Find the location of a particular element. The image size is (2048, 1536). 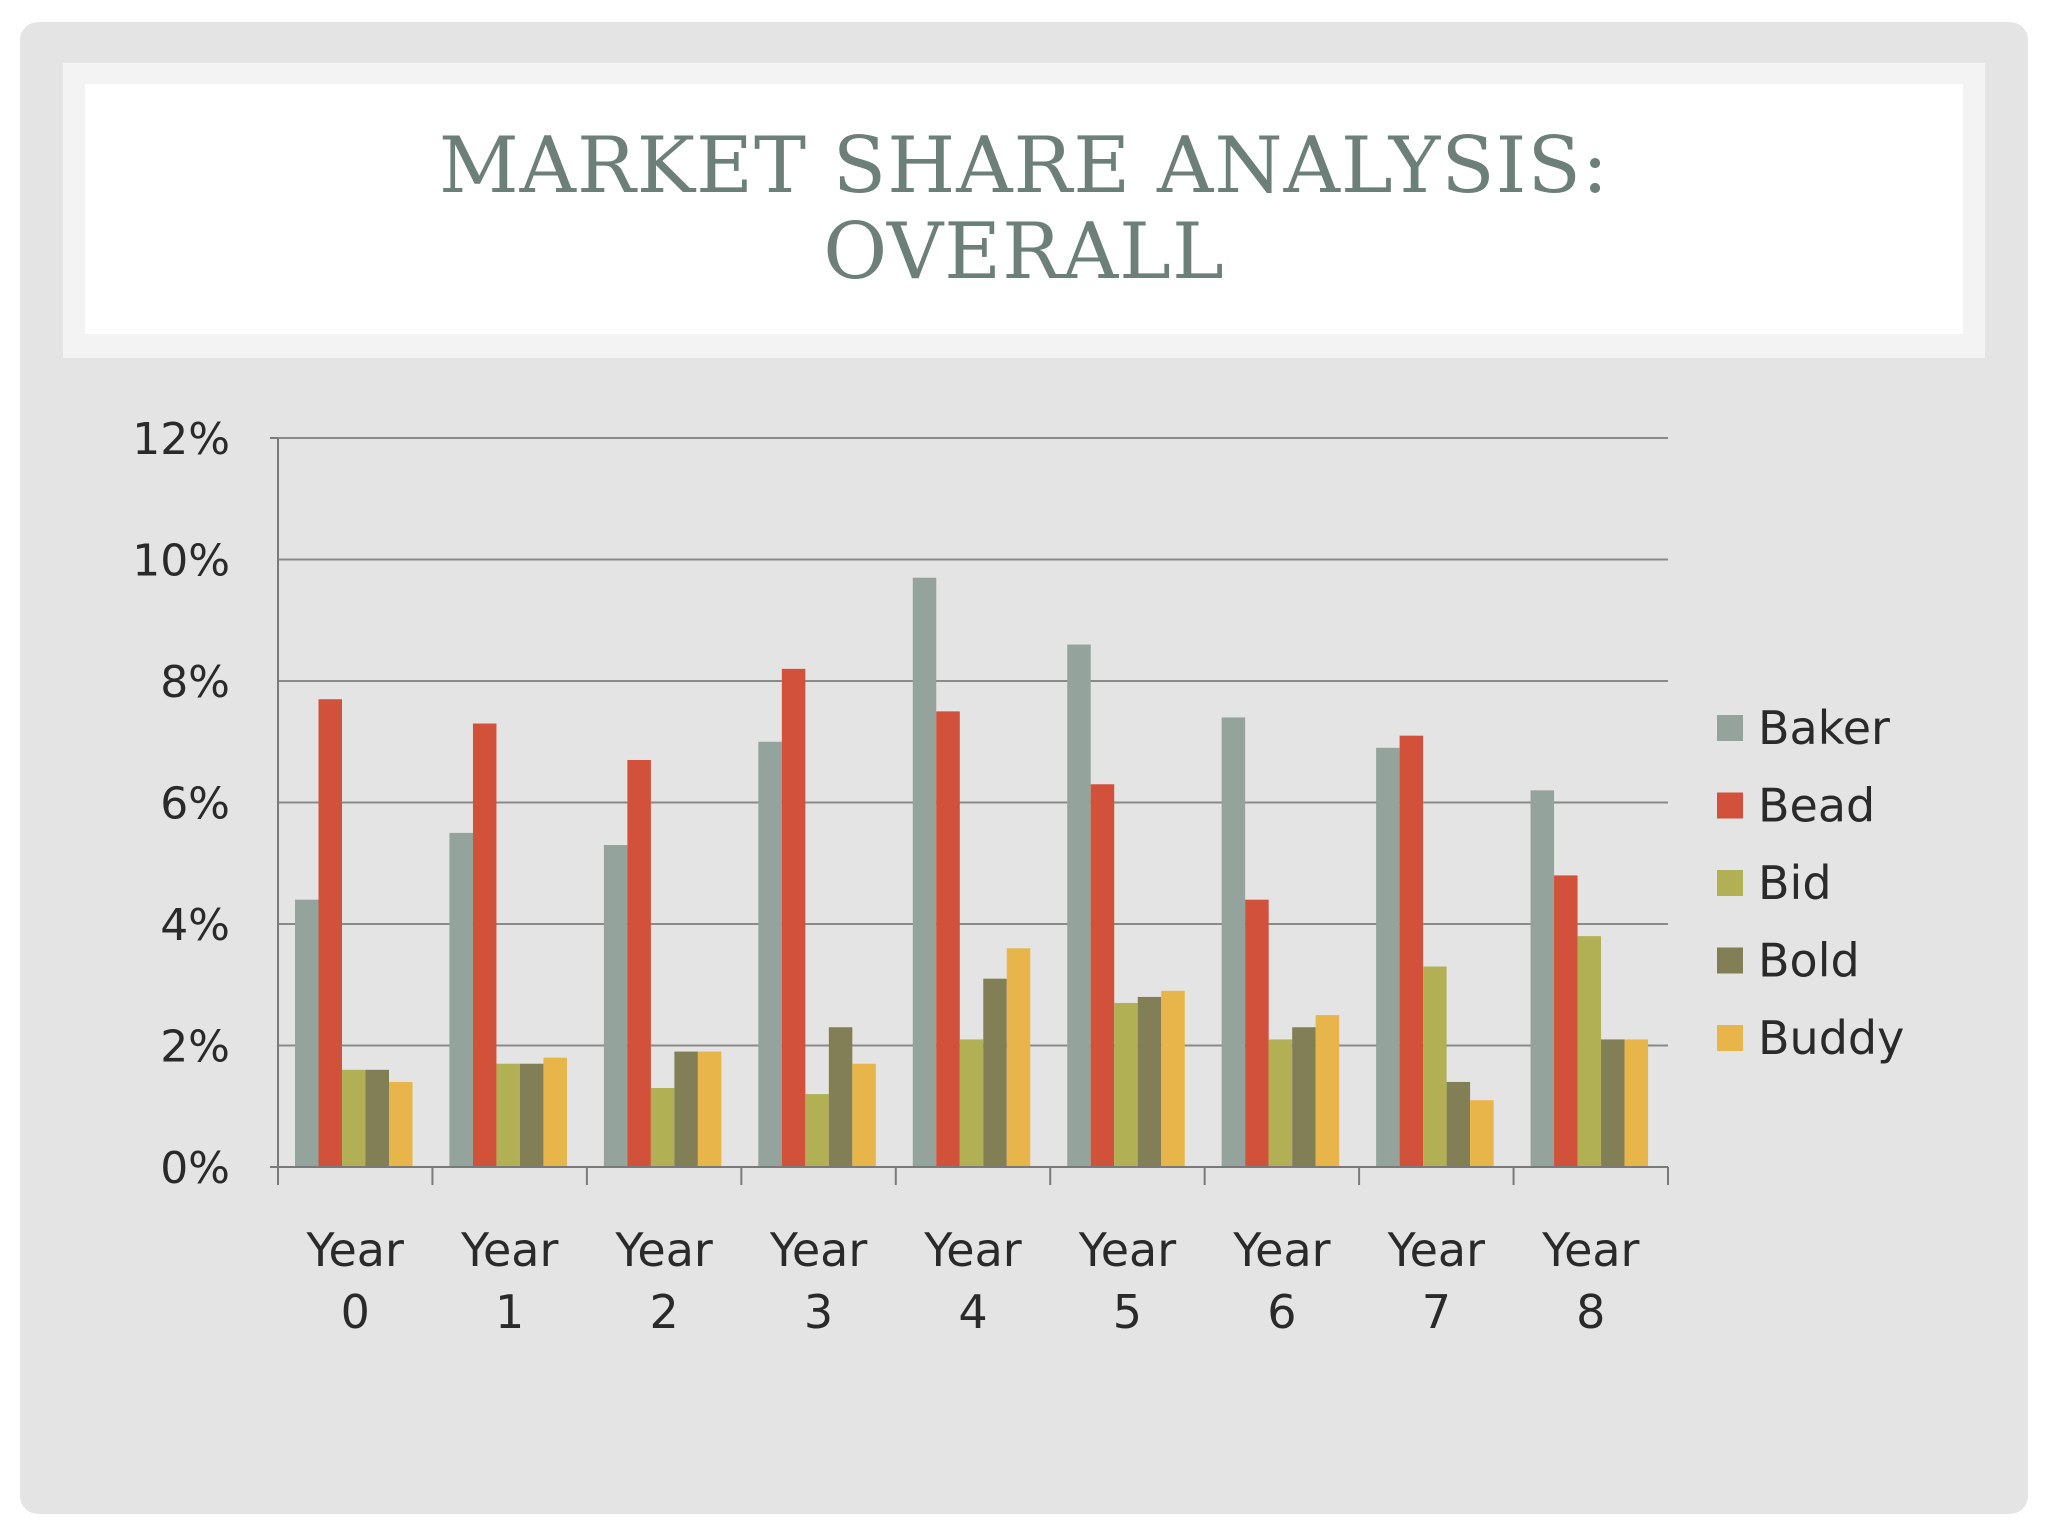

y-tick-label: 2% is located at coordinates (195, 1047).